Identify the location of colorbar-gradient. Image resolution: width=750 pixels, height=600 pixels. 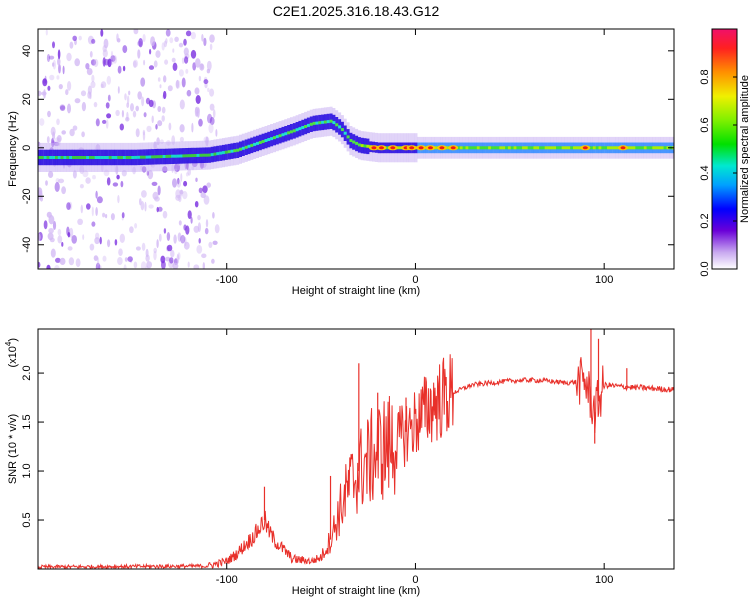
(724, 149).